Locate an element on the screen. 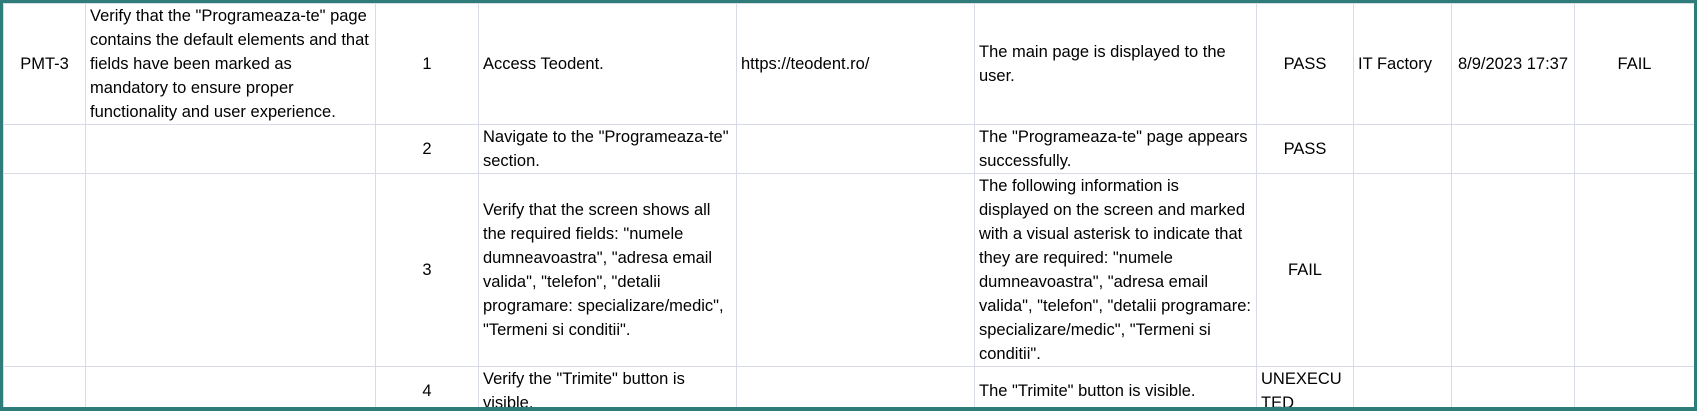 This screenshot has height=411, width=1697. test-id-cell: PMT-3 is located at coordinates (44, 64).